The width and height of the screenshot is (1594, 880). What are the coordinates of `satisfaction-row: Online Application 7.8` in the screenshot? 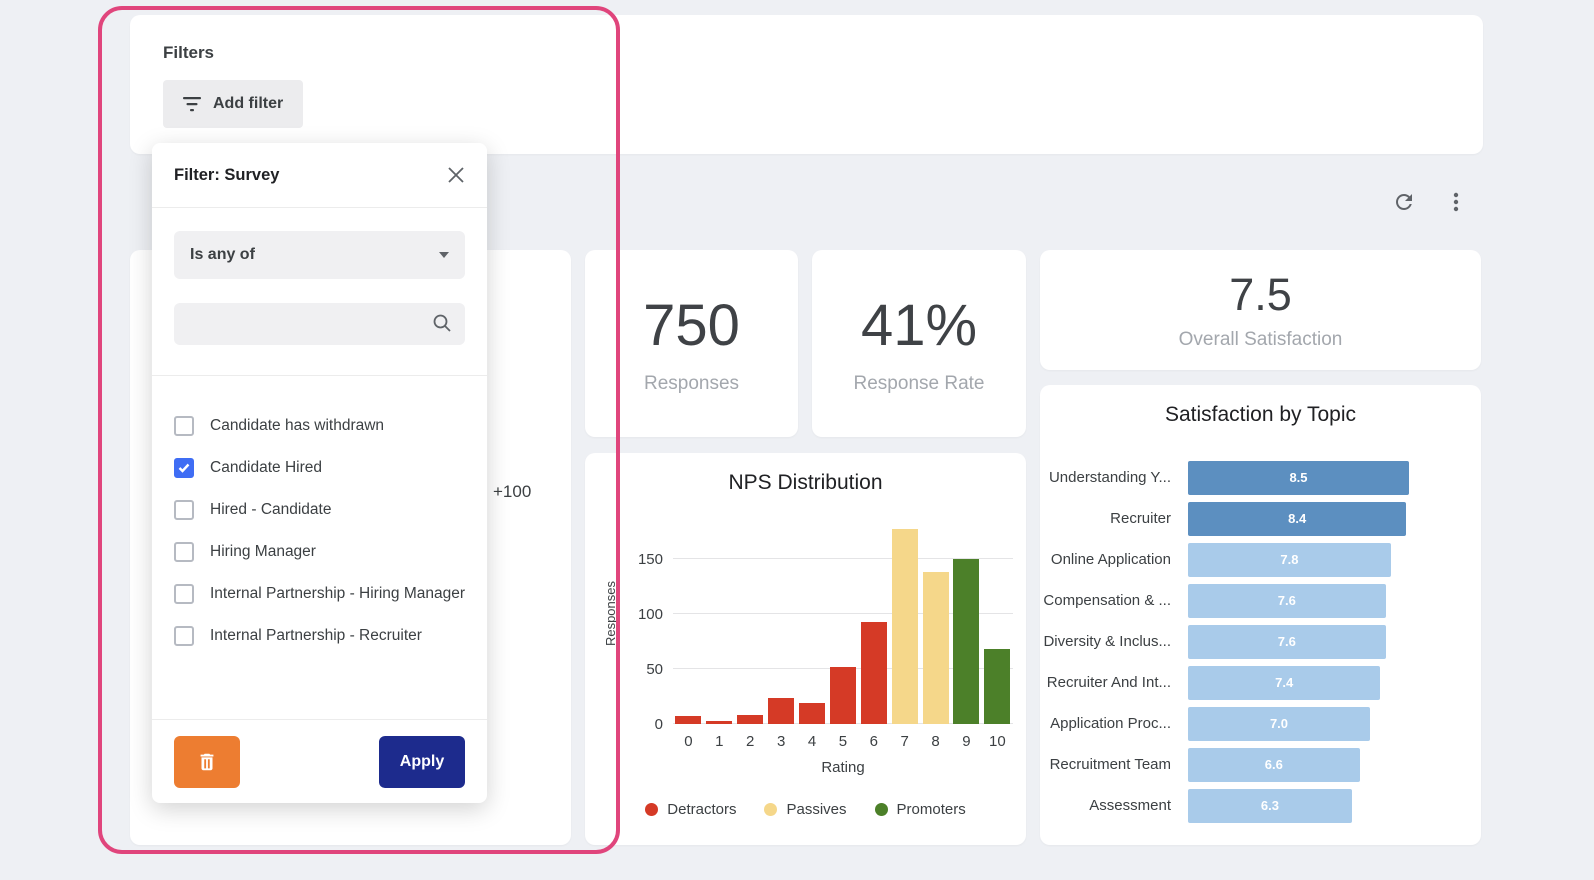 It's located at (1260, 559).